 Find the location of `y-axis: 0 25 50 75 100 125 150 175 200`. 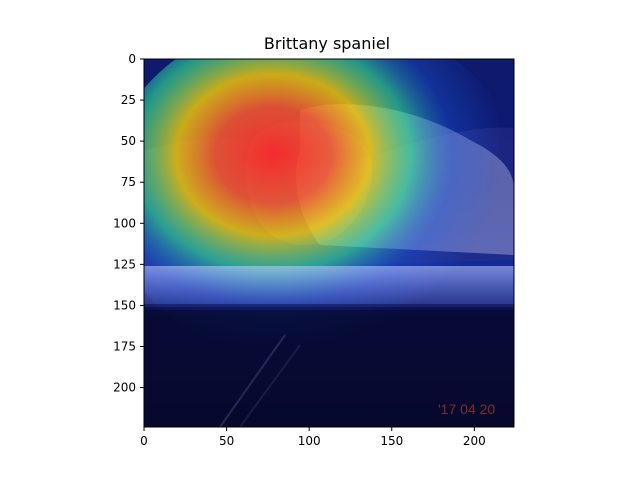

y-axis: 0 25 50 75 100 125 150 175 200 is located at coordinates (128, 223).